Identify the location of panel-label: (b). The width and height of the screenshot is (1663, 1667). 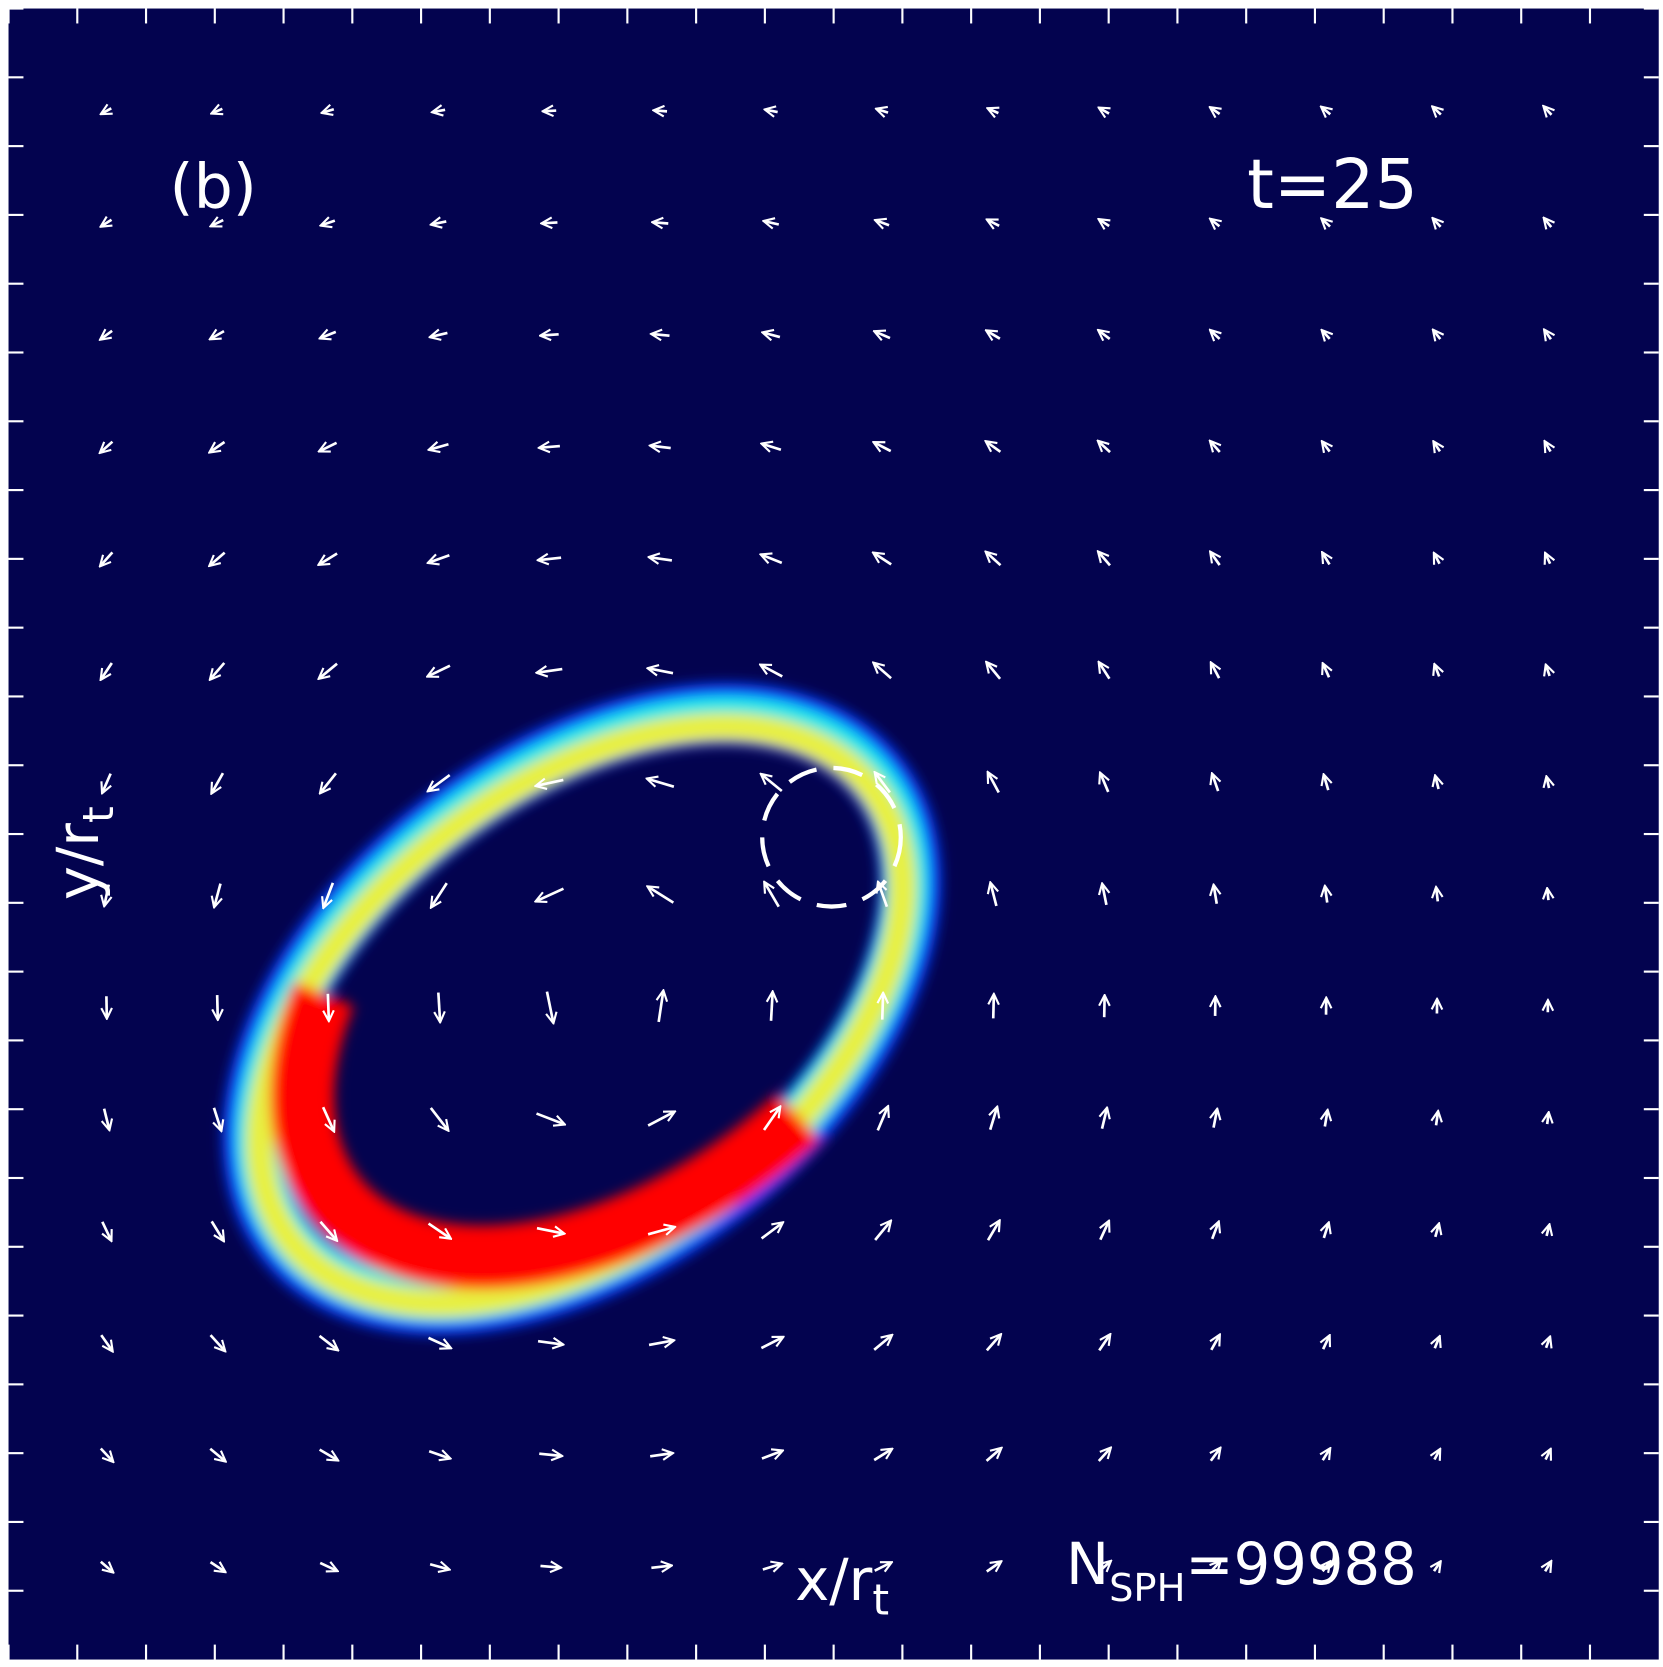
(212, 187).